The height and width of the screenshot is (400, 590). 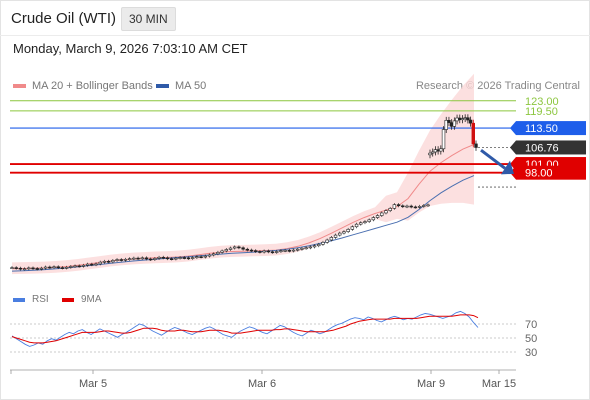 What do you see at coordinates (497, 86) in the screenshot?
I see `credit-text: Research © 2026 Trading Central` at bounding box center [497, 86].